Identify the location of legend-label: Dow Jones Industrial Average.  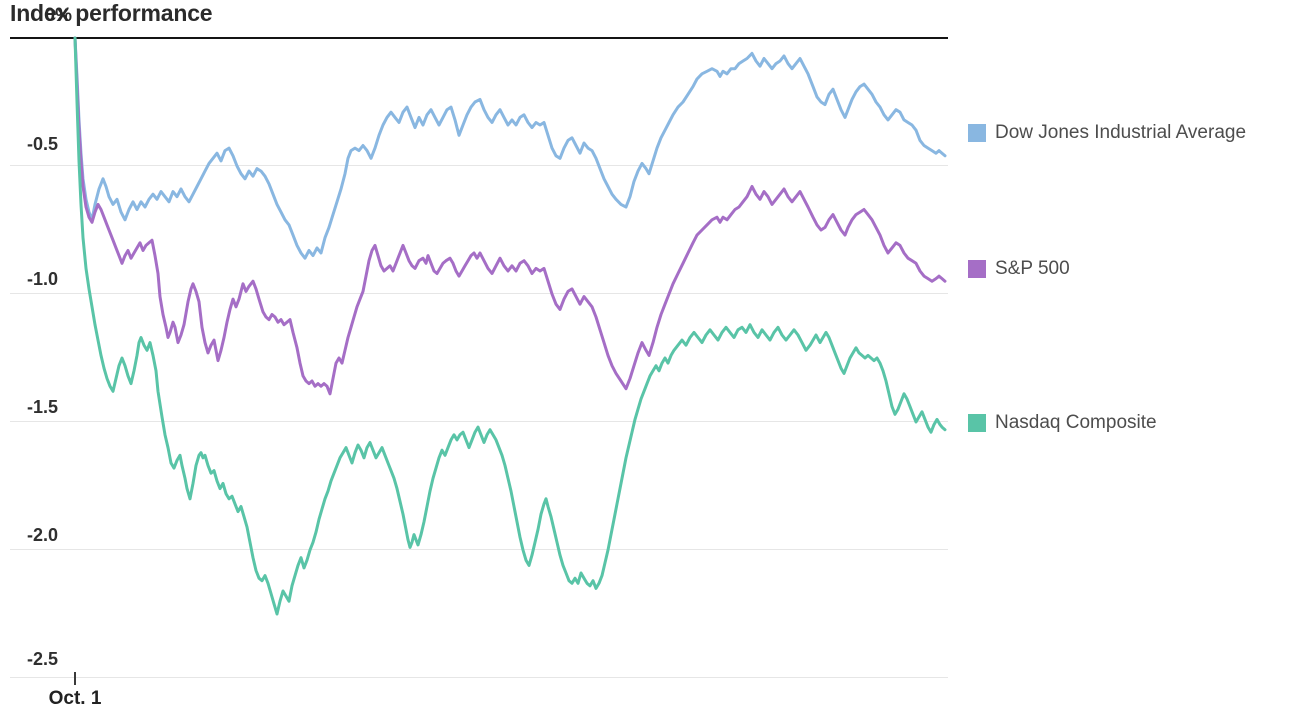
(1121, 132).